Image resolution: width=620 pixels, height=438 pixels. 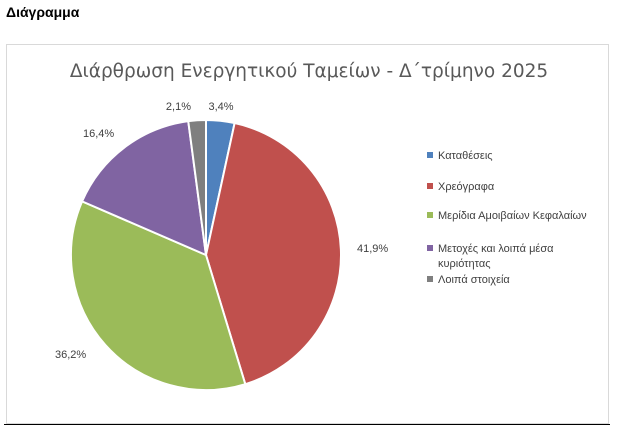 What do you see at coordinates (466, 187) in the screenshot?
I see `legend-label-2: Χρεόγραφα` at bounding box center [466, 187].